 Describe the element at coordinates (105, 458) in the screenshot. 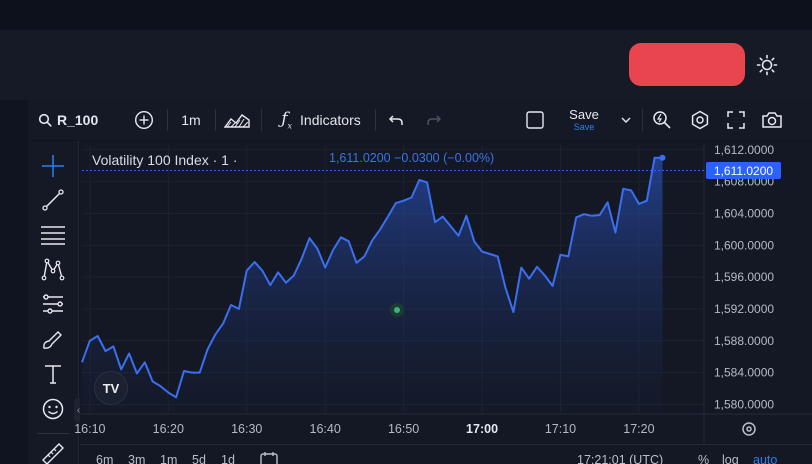

I see `range-6m: 6m` at that location.